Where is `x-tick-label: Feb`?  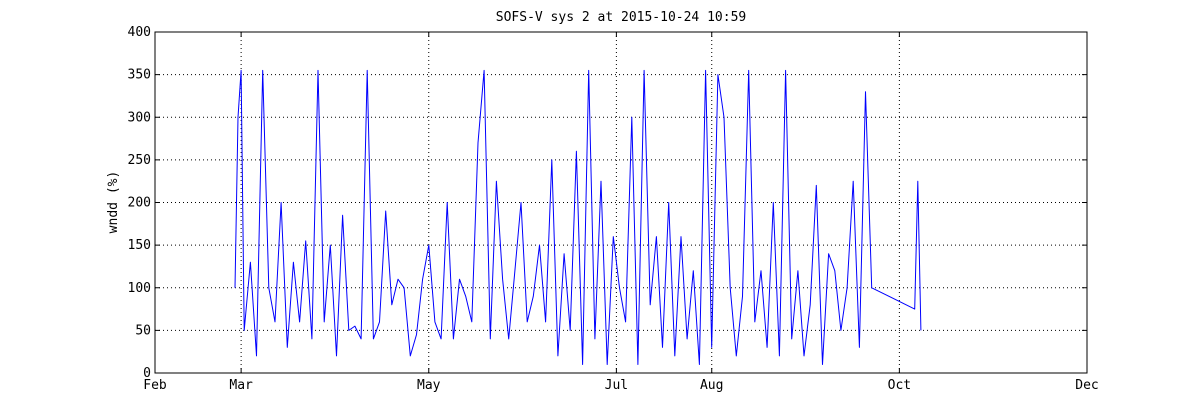 x-tick-label: Feb is located at coordinates (155, 385).